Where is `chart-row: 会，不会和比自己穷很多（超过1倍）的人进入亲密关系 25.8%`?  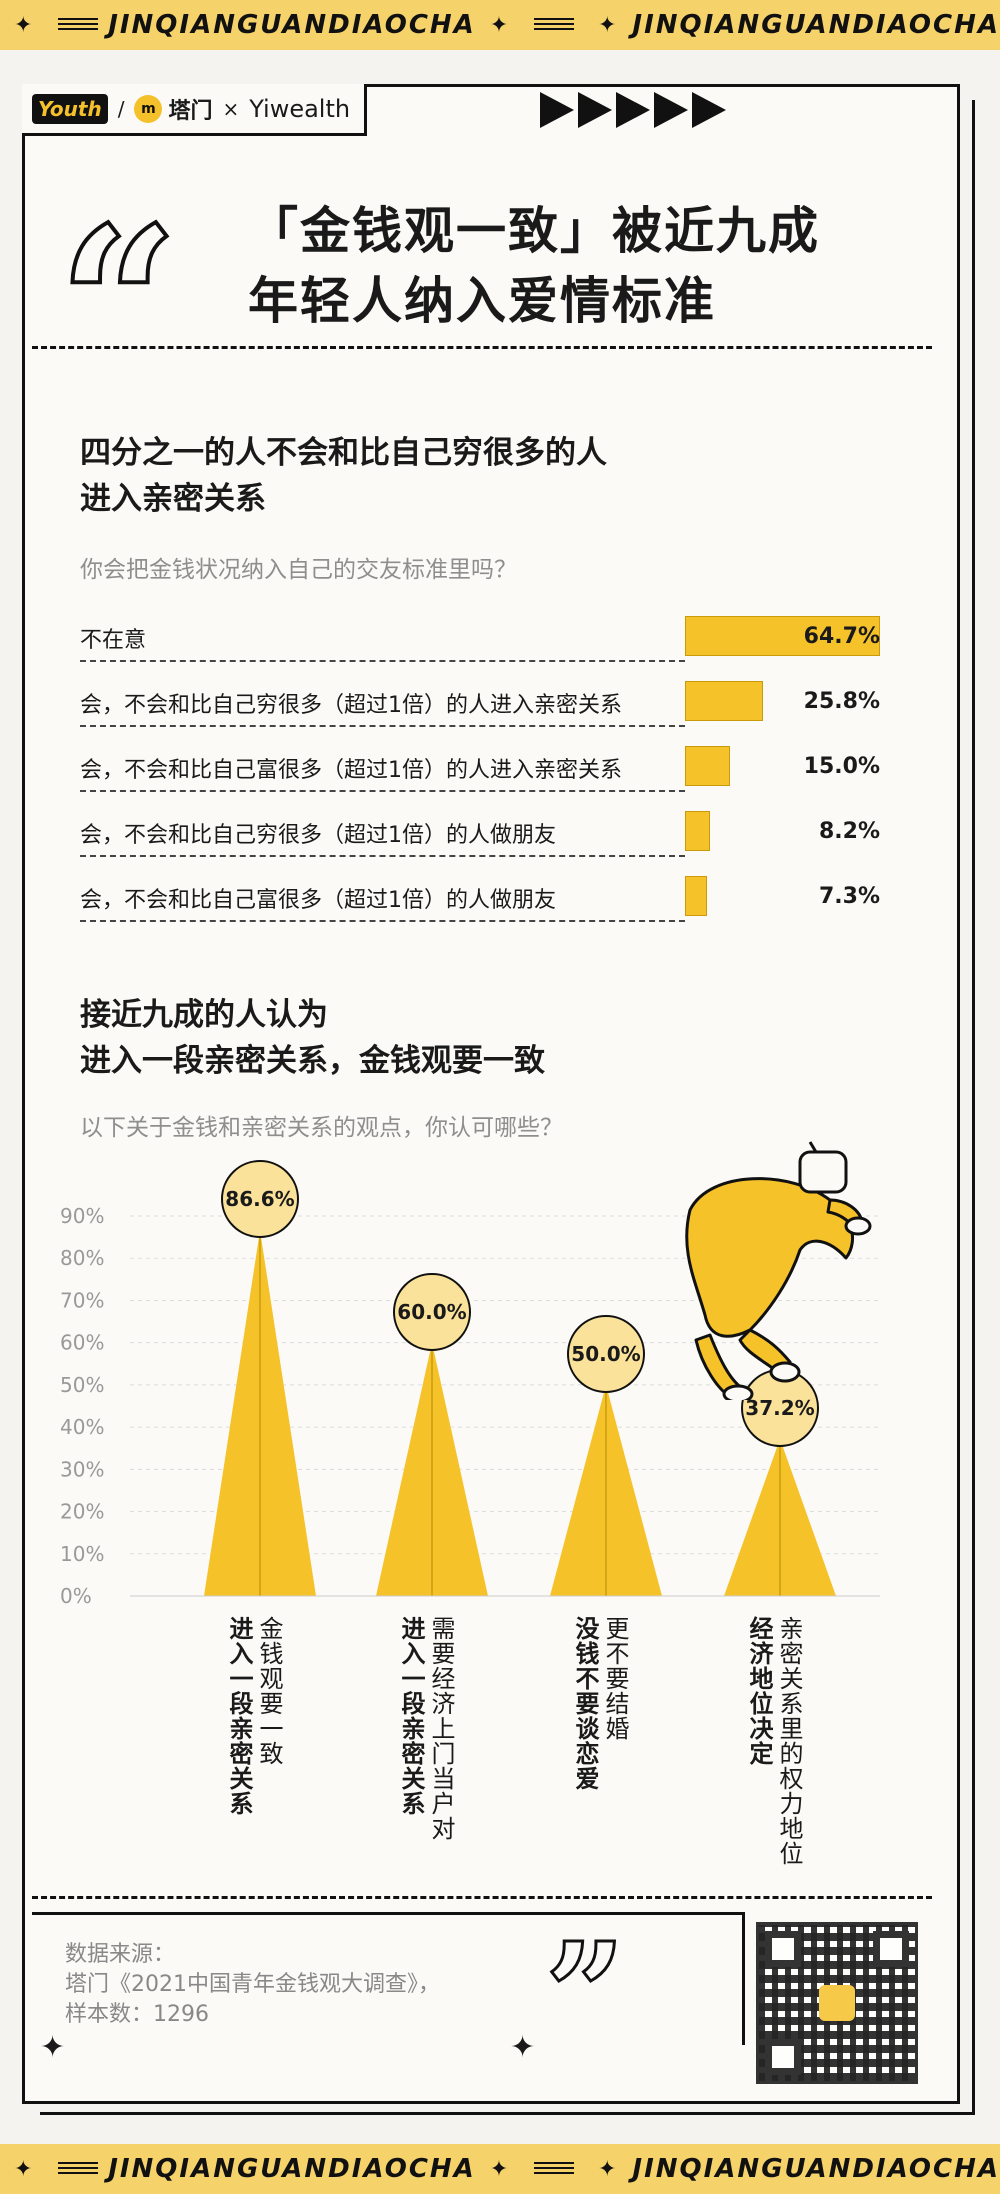 chart-row: 会，不会和比自己穷很多（超过1倍）的人进入亲密关系 25.8% is located at coordinates (480, 704).